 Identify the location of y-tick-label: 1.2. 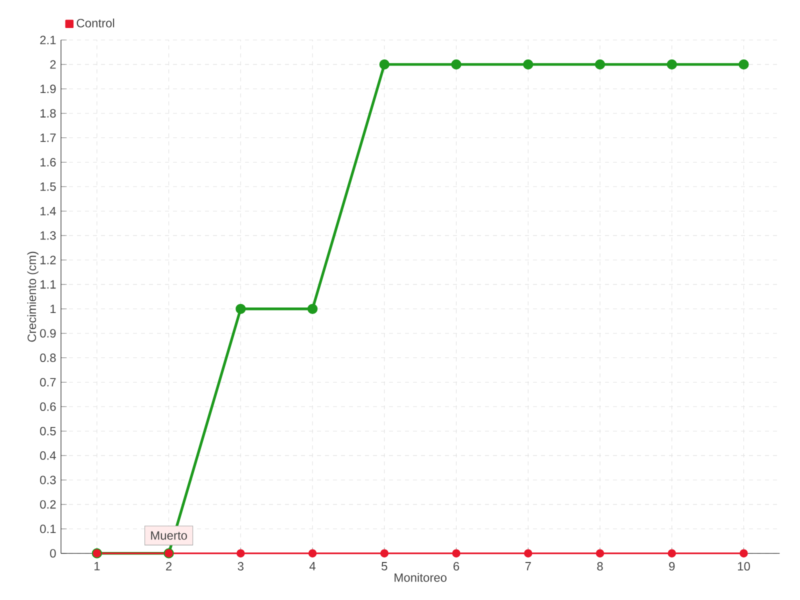
(48, 260).